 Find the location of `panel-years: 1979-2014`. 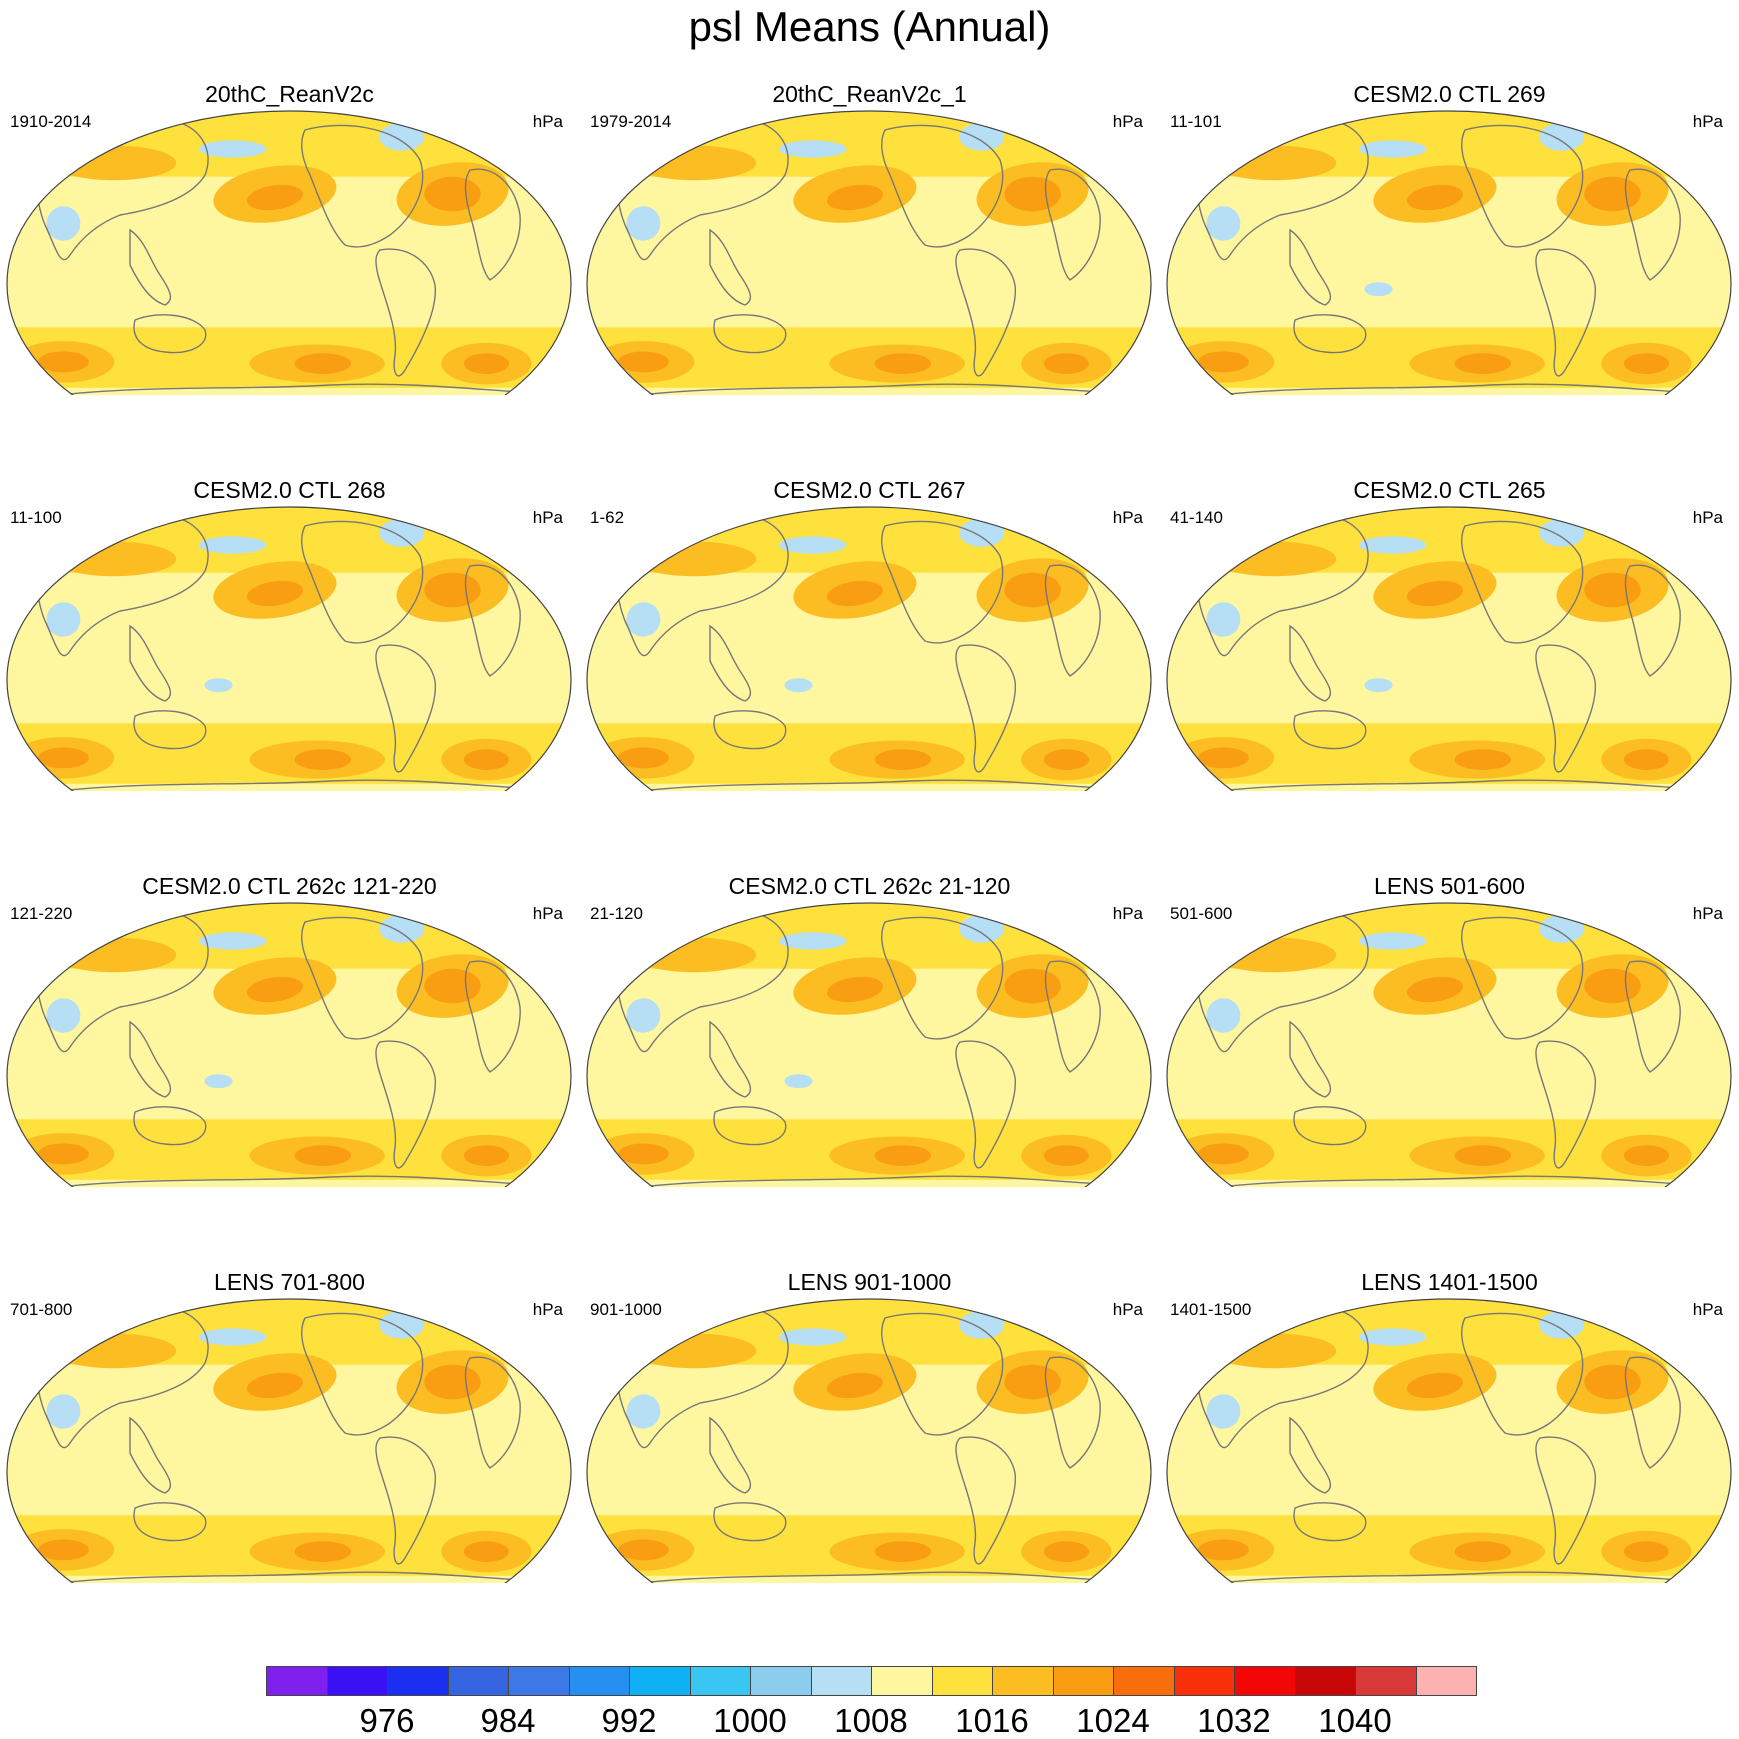

panel-years: 1979-2014 is located at coordinates (631, 121).